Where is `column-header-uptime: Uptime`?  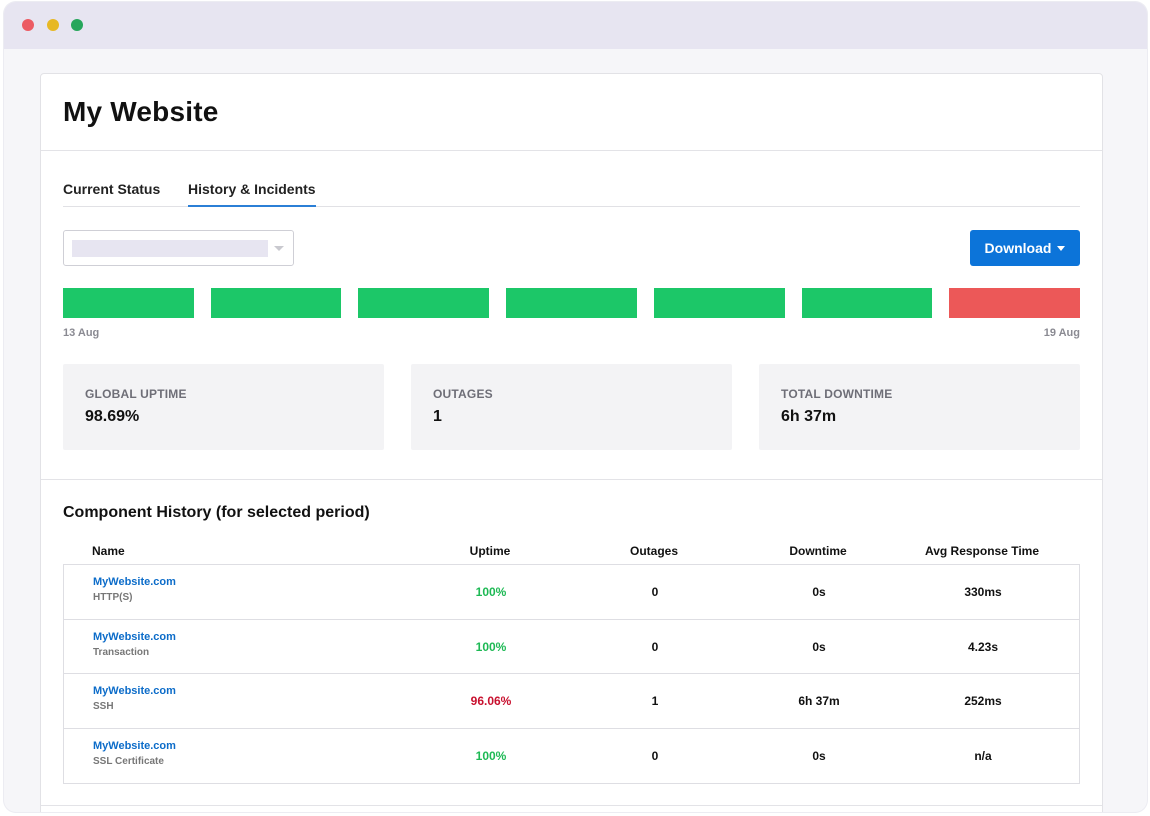
column-header-uptime: Uptime is located at coordinates (490, 551).